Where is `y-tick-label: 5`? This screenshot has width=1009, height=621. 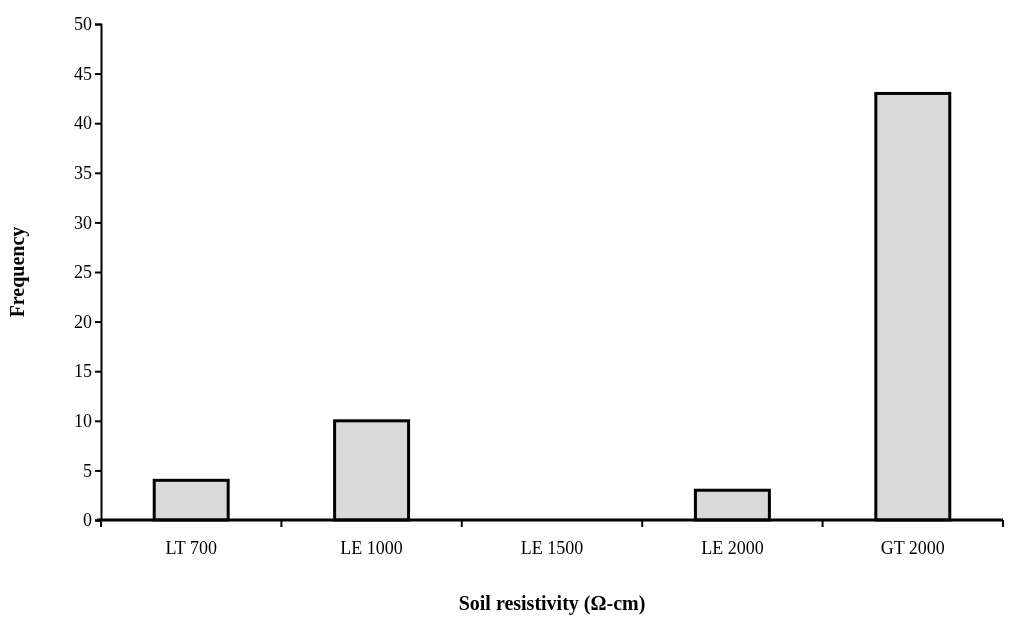 y-tick-label: 5 is located at coordinates (87, 470).